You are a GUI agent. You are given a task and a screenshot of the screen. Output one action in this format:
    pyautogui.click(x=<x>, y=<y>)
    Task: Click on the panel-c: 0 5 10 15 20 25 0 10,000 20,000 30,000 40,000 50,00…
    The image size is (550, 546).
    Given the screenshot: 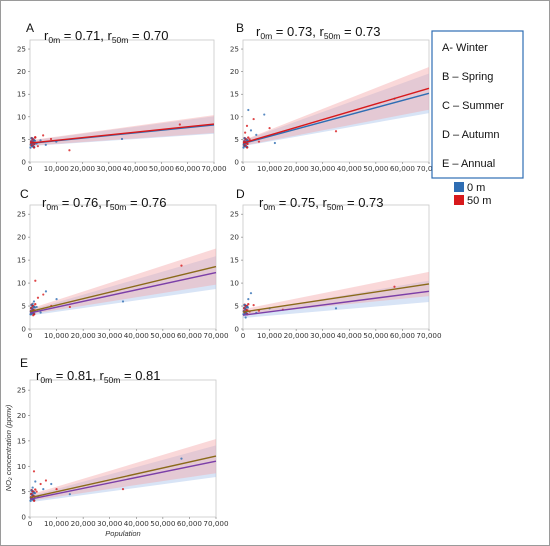 What is the action you would take?
    pyautogui.click(x=123, y=263)
    